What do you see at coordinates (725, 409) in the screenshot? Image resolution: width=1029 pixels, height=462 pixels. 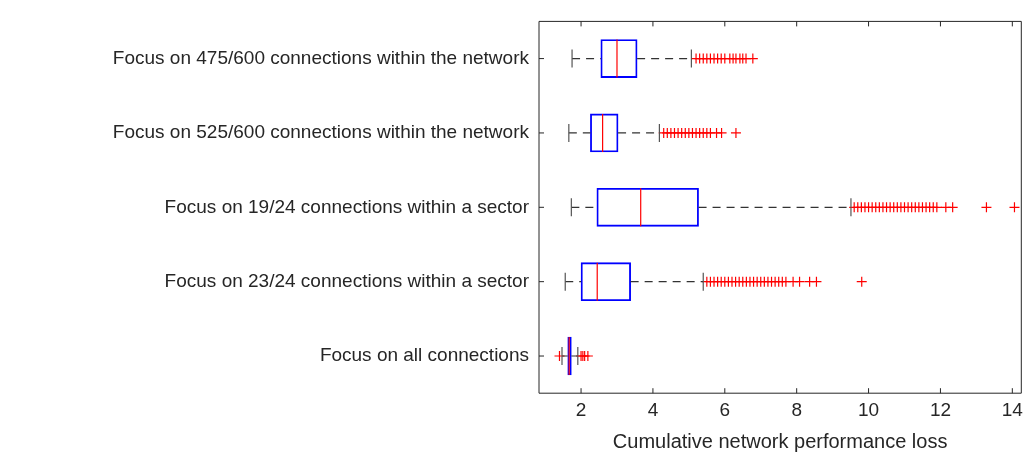 I see `x-tick-label: 6` at bounding box center [725, 409].